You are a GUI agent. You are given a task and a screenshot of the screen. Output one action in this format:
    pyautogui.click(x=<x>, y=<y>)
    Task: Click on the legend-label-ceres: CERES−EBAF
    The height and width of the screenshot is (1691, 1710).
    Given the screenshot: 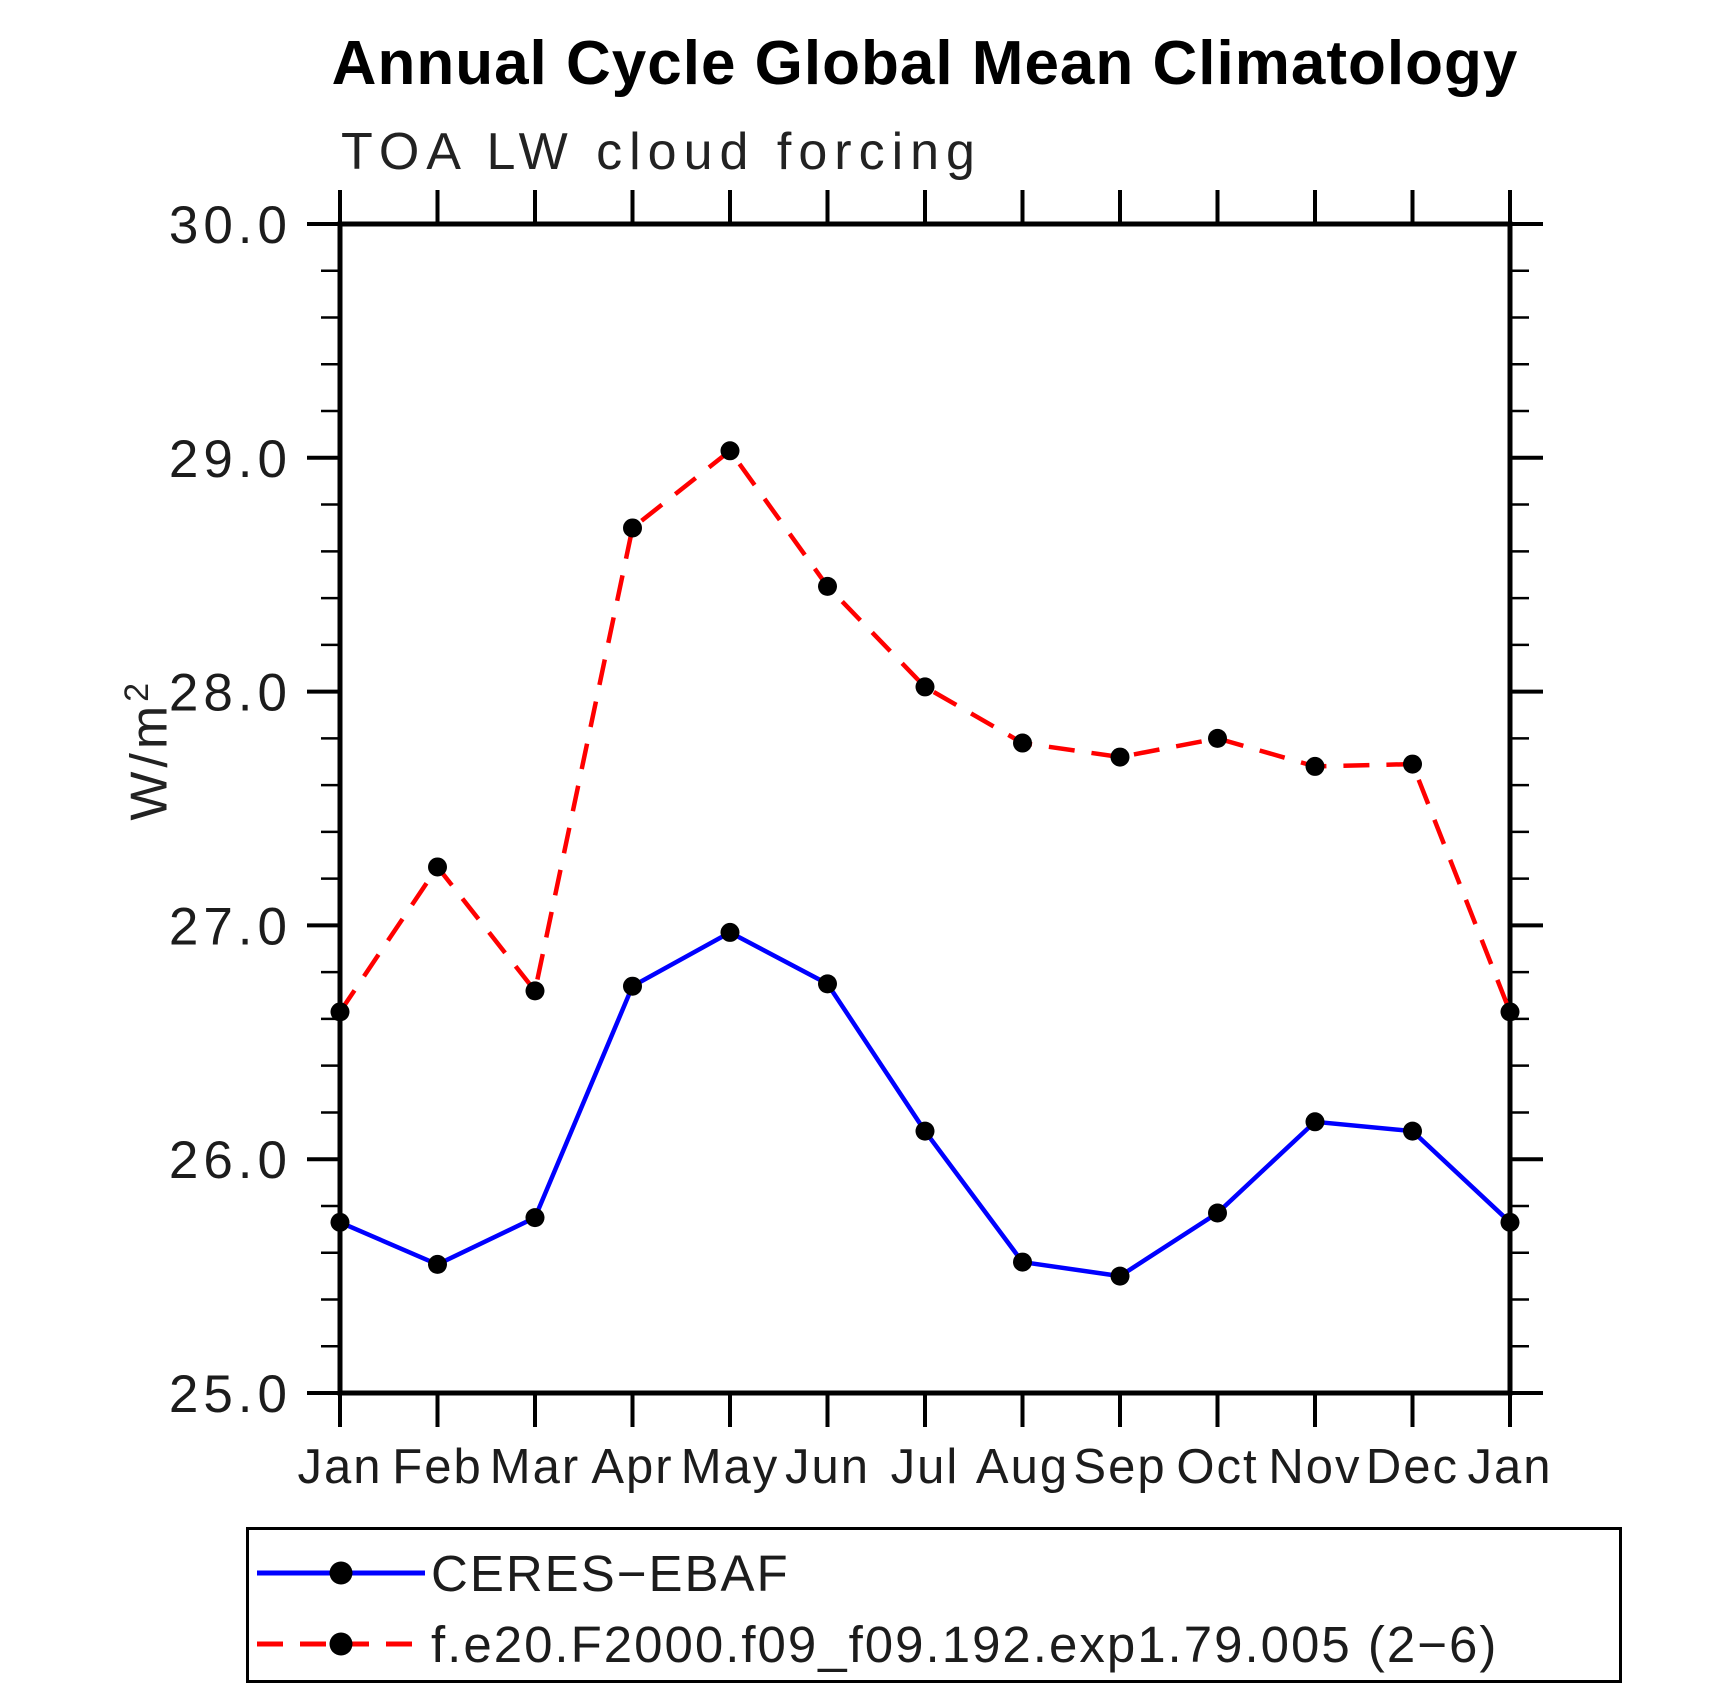 What is the action you would take?
    pyautogui.click(x=610, y=1573)
    